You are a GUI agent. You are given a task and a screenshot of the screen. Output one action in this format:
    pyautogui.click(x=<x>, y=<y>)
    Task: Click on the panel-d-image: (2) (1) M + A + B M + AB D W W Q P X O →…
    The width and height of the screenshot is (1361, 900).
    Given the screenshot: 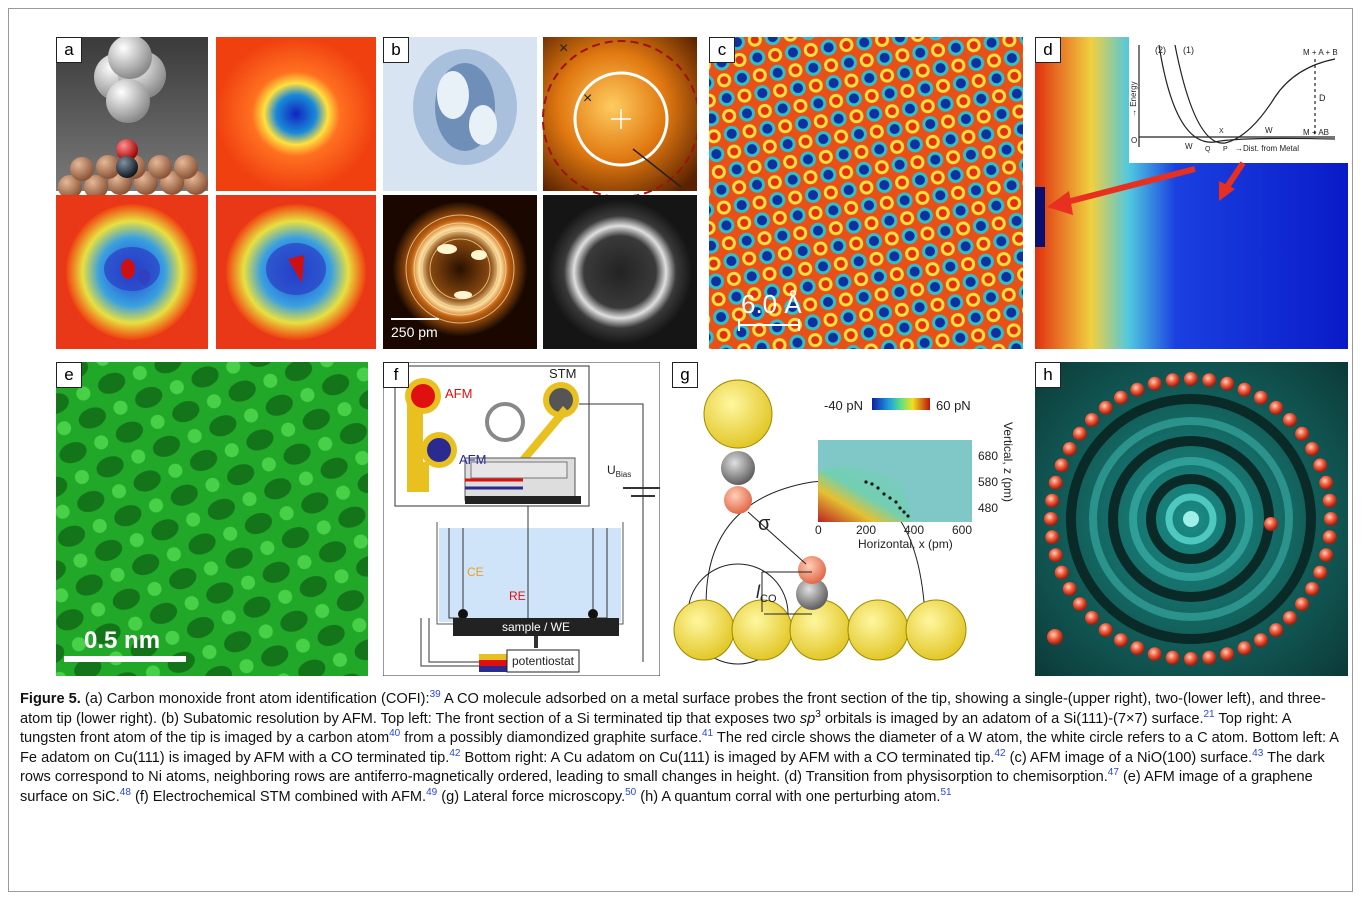 What is the action you would take?
    pyautogui.click(x=1191, y=193)
    